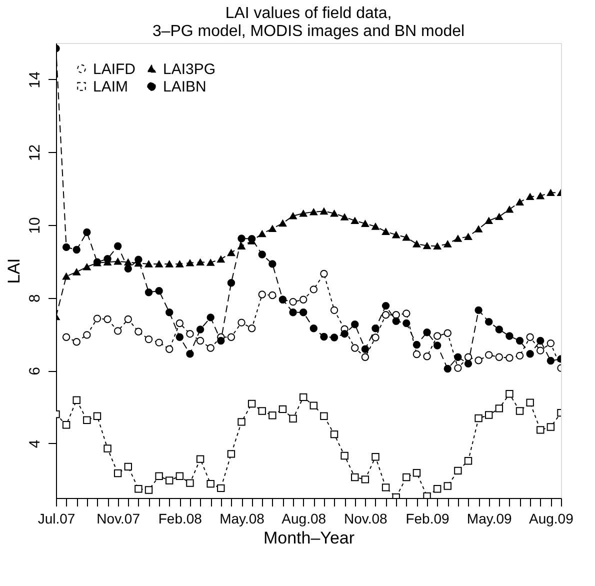  Describe the element at coordinates (180, 518) in the screenshot. I see `x-tick-label: Feb.08` at that location.